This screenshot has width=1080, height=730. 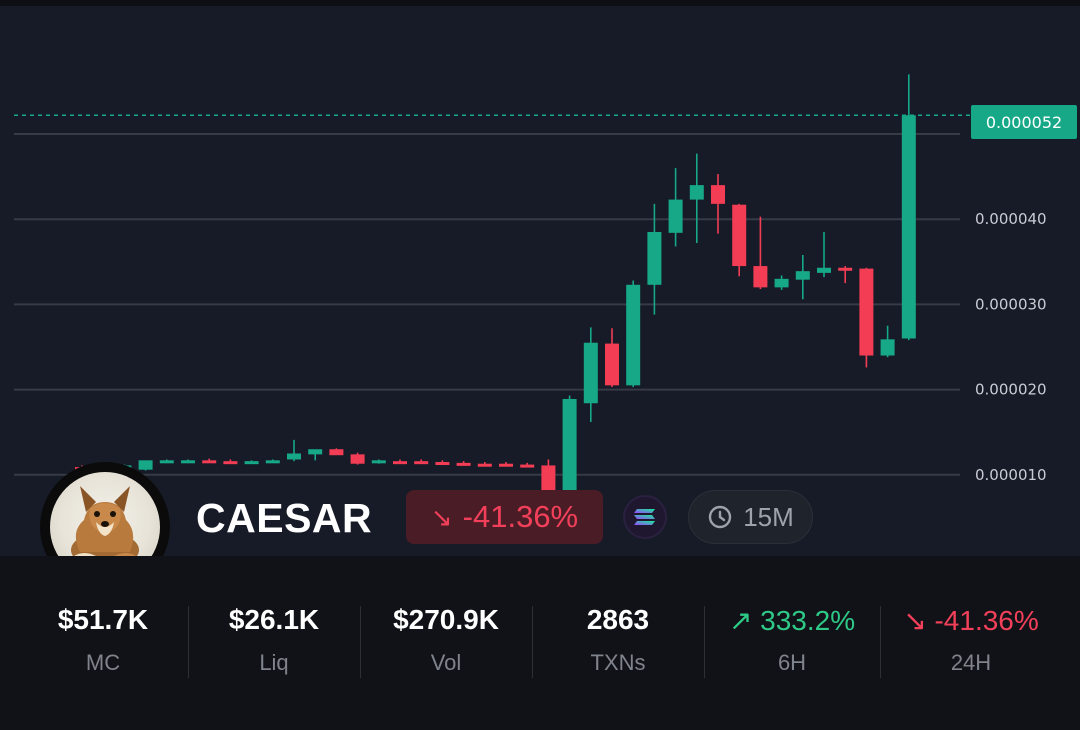 What do you see at coordinates (1011, 390) in the screenshot?
I see `y-tick-label: 0.000020` at bounding box center [1011, 390].